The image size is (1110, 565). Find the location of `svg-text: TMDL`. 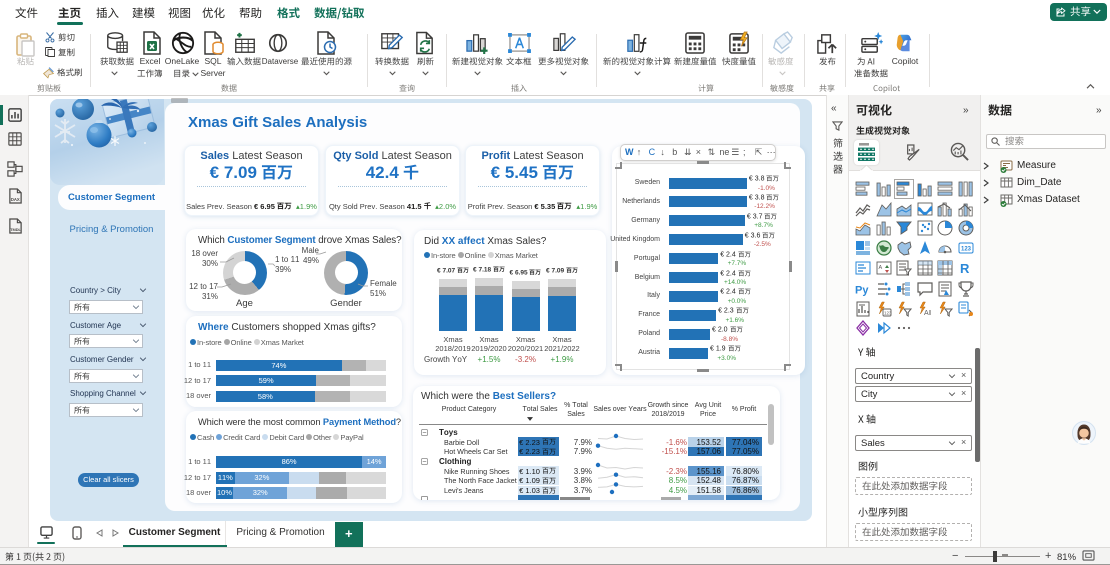

svg-text: TMDL is located at coordinates (15, 229).